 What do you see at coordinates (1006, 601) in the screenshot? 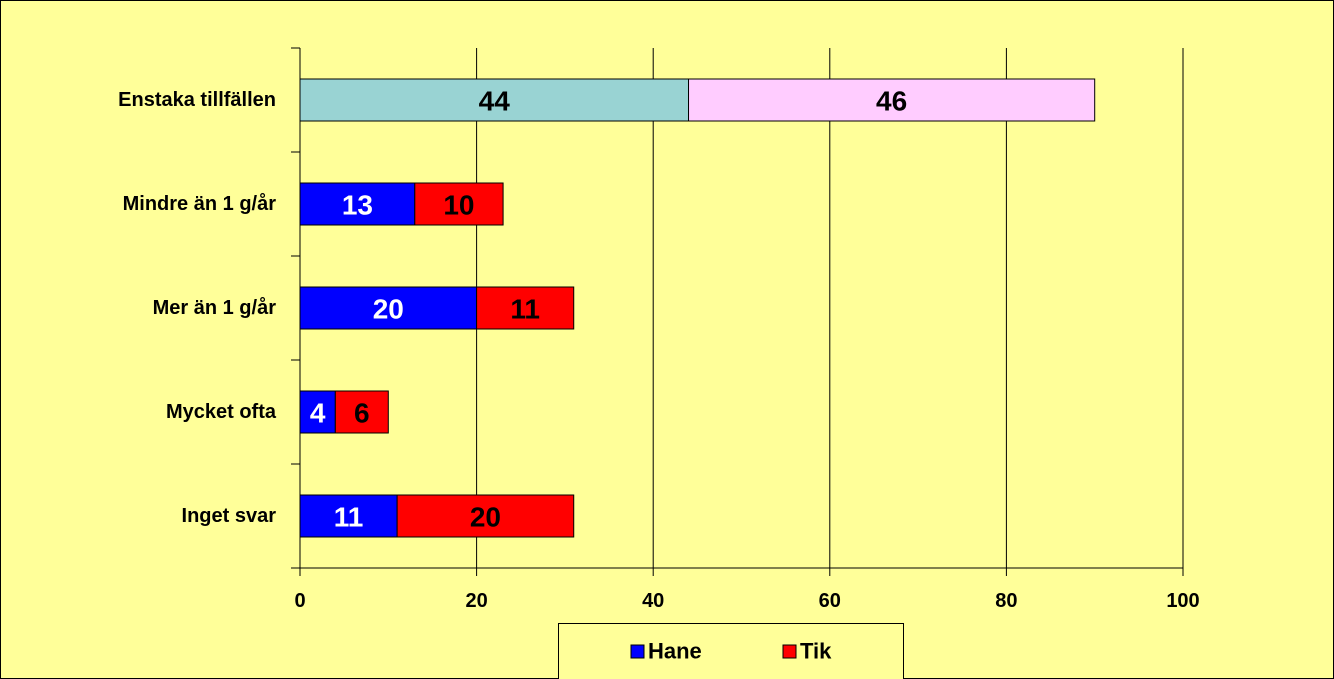
I see `x-tick-label: 80` at bounding box center [1006, 601].